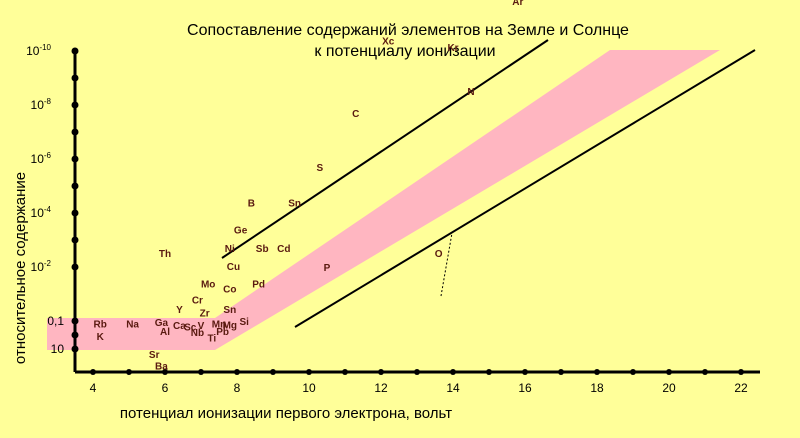  What do you see at coordinates (208, 284) in the screenshot?
I see `element-point-label: Mo` at bounding box center [208, 284].